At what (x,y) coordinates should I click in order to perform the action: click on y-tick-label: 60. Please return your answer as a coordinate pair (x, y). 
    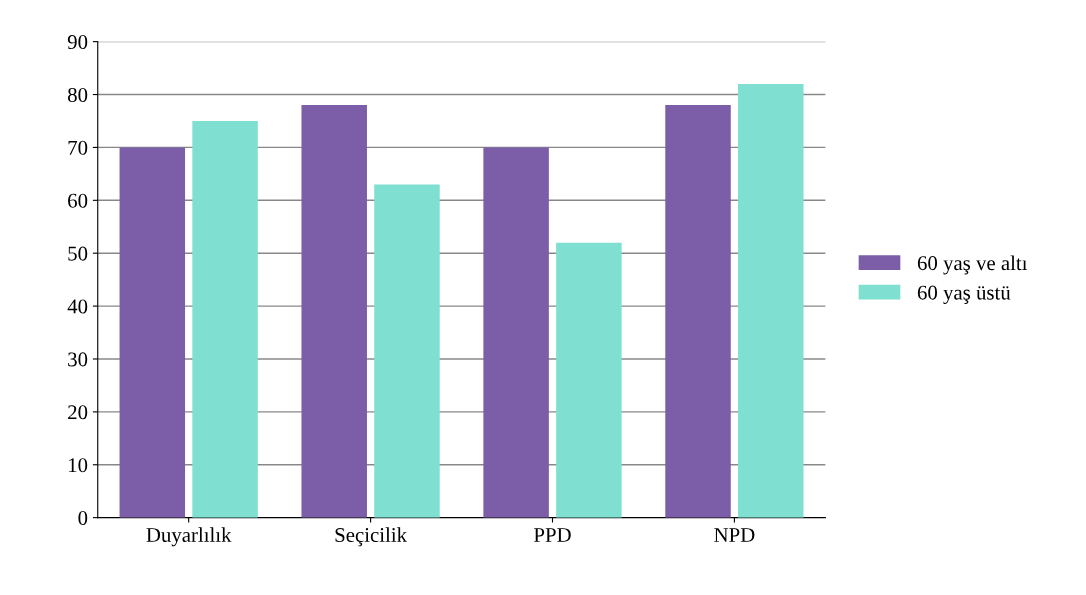
    Looking at the image, I should click on (78, 200).